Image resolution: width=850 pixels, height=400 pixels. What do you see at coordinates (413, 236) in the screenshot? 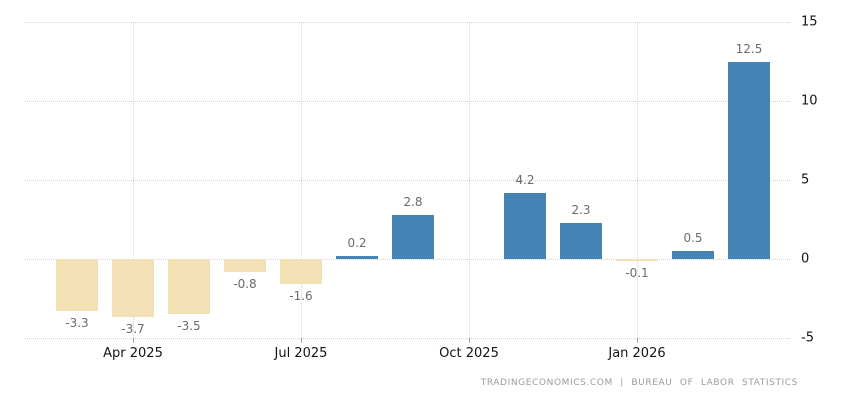
I see `bar-sep-2025` at bounding box center [413, 236].